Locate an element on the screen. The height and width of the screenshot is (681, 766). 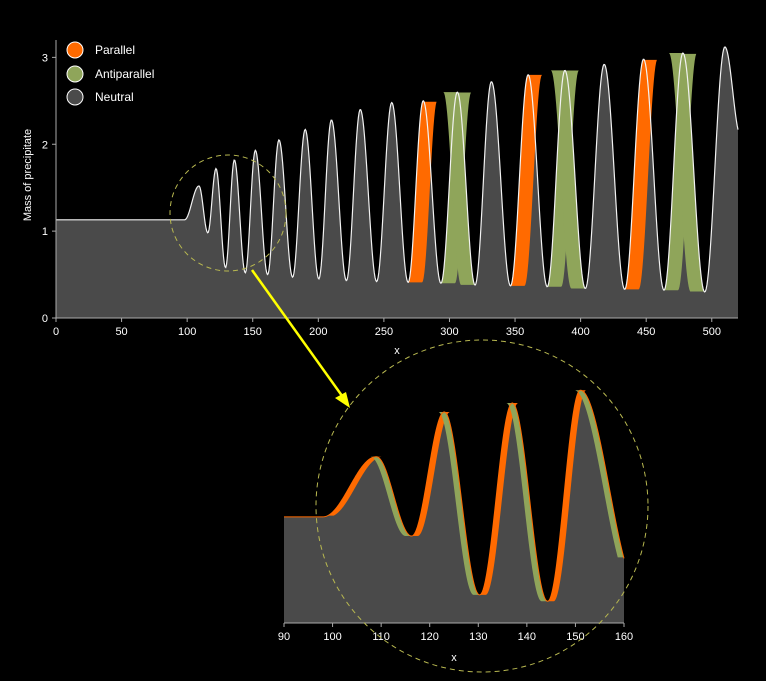
main-x-tick-label: 50 is located at coordinates (121, 332).